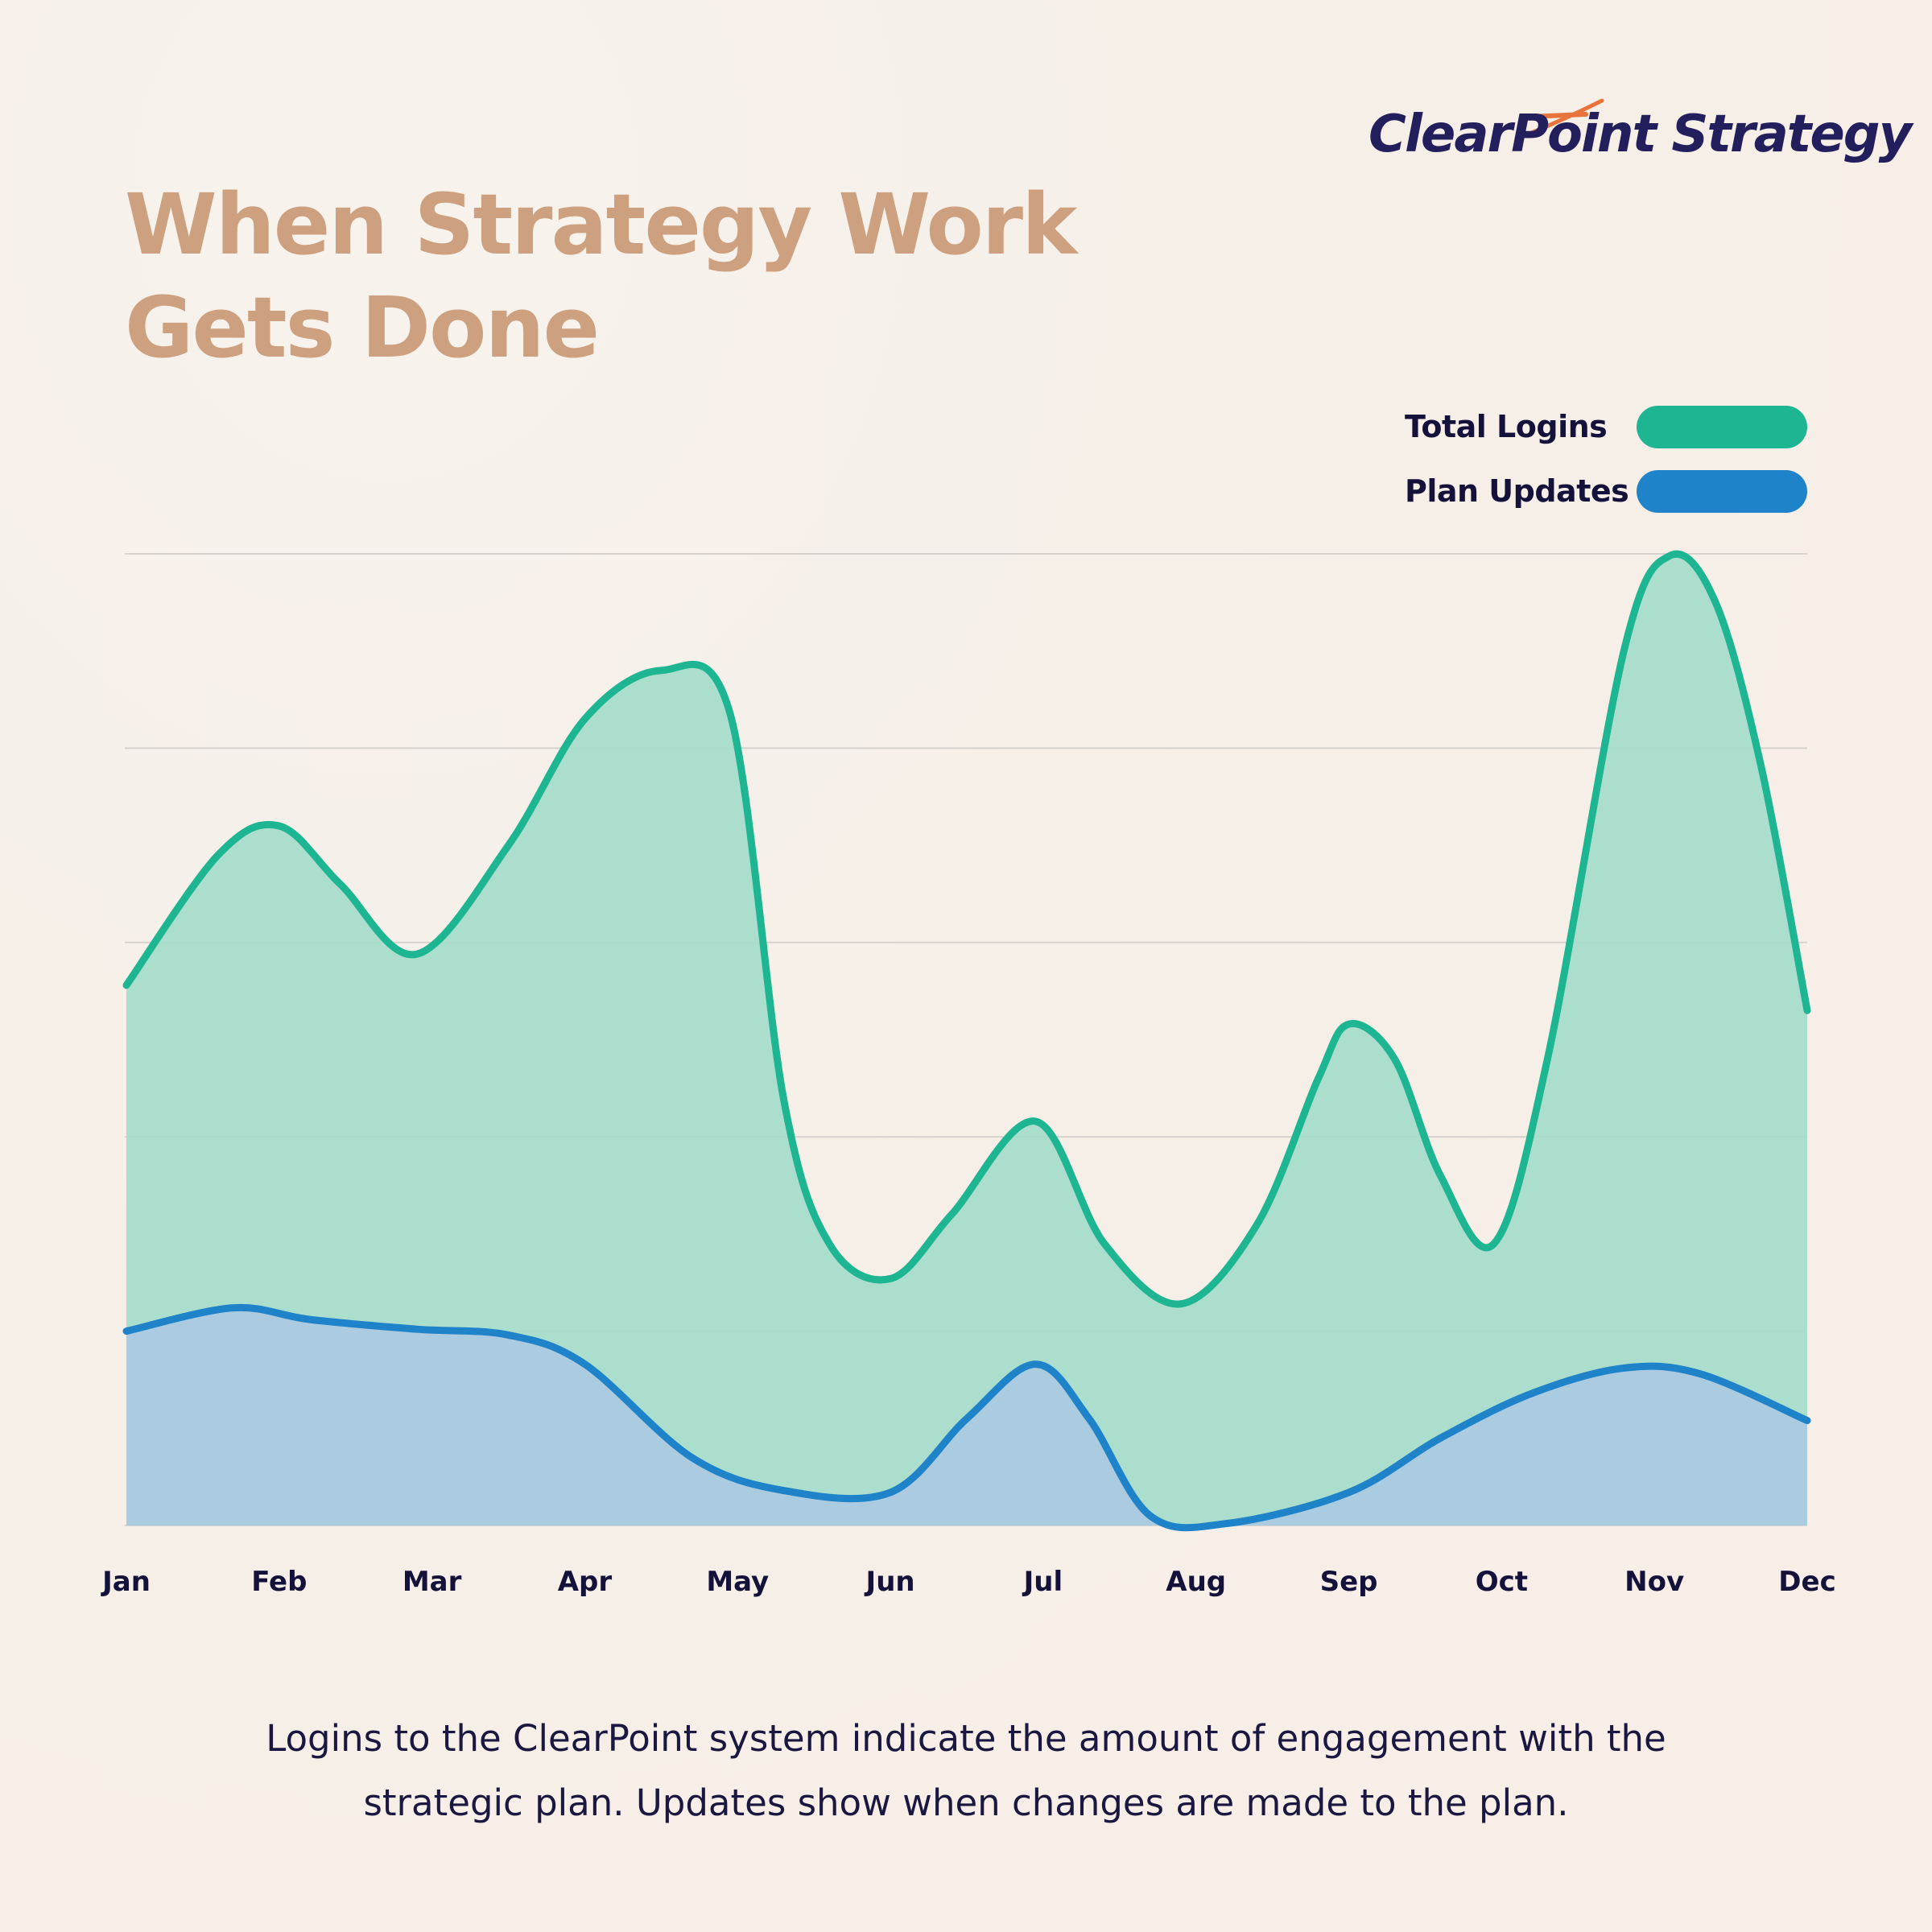  Describe the element at coordinates (1506, 426) in the screenshot. I see `legend-label: Total Logins` at that location.